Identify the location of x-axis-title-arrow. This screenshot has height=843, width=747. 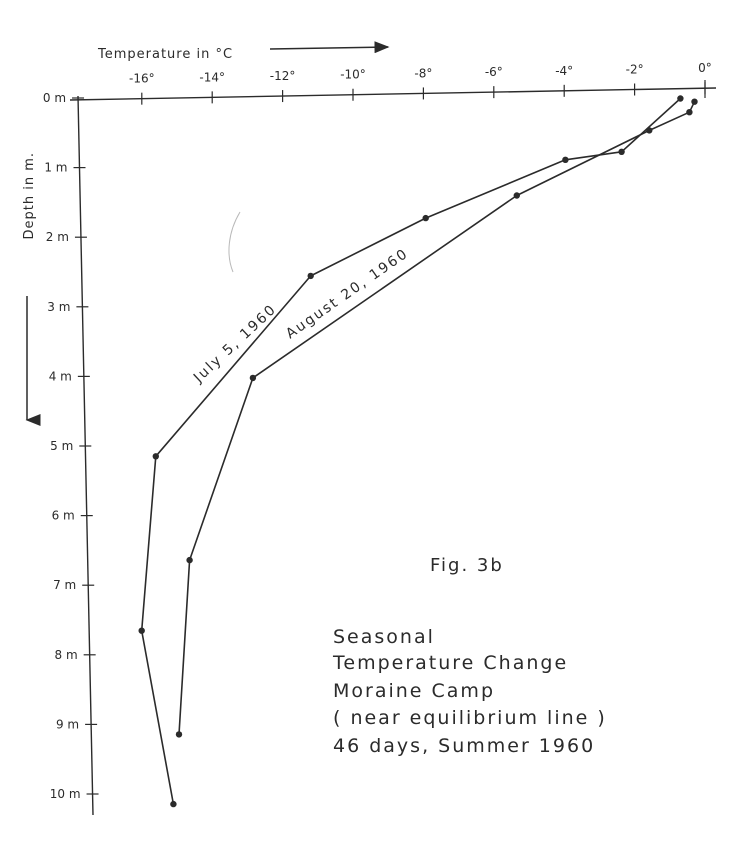
(329, 47).